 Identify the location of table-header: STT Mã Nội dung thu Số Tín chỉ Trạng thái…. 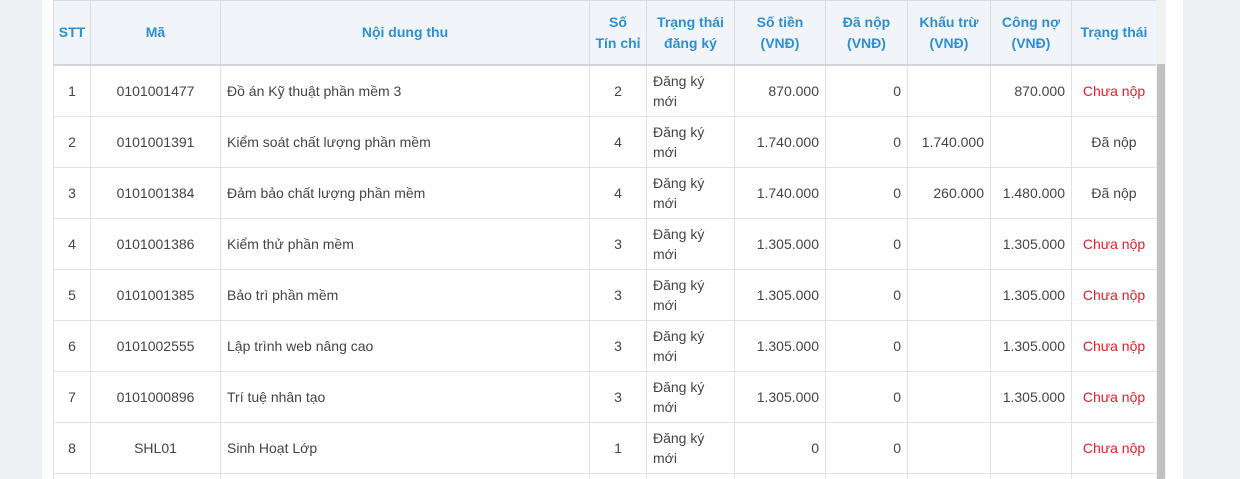
(604, 33).